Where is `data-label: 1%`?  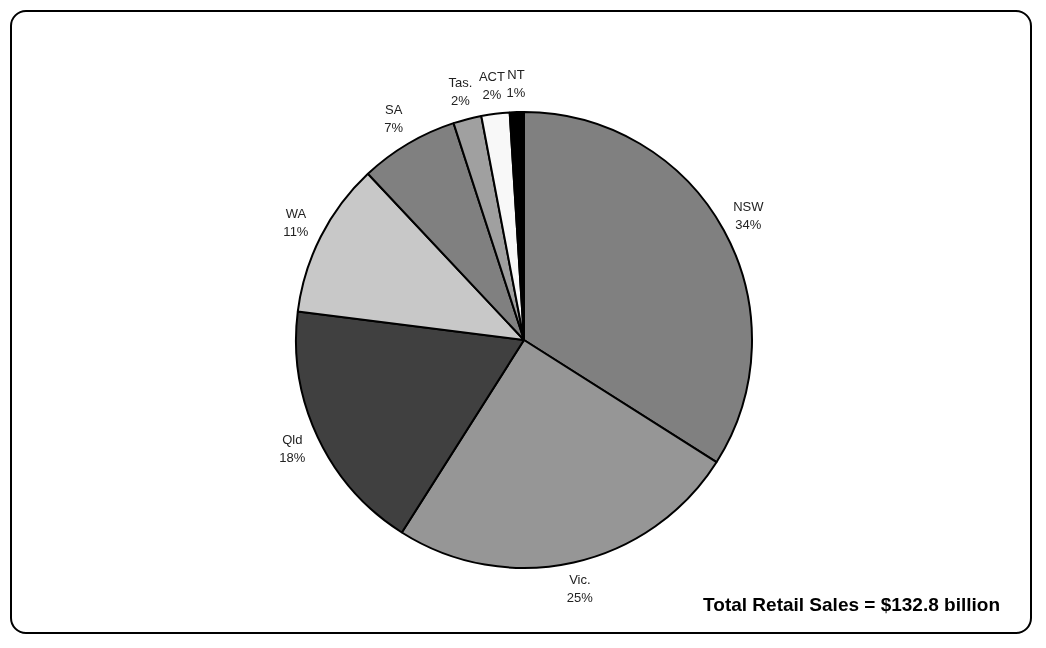 data-label: 1% is located at coordinates (516, 92).